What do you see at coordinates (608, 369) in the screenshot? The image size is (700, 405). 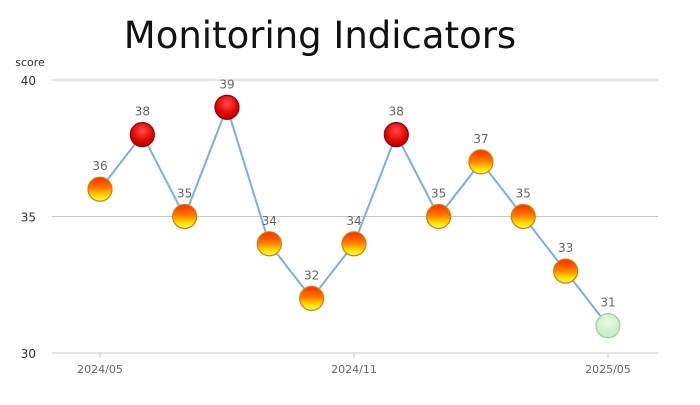 I see `x-tick-label: 2025/05` at bounding box center [608, 369].